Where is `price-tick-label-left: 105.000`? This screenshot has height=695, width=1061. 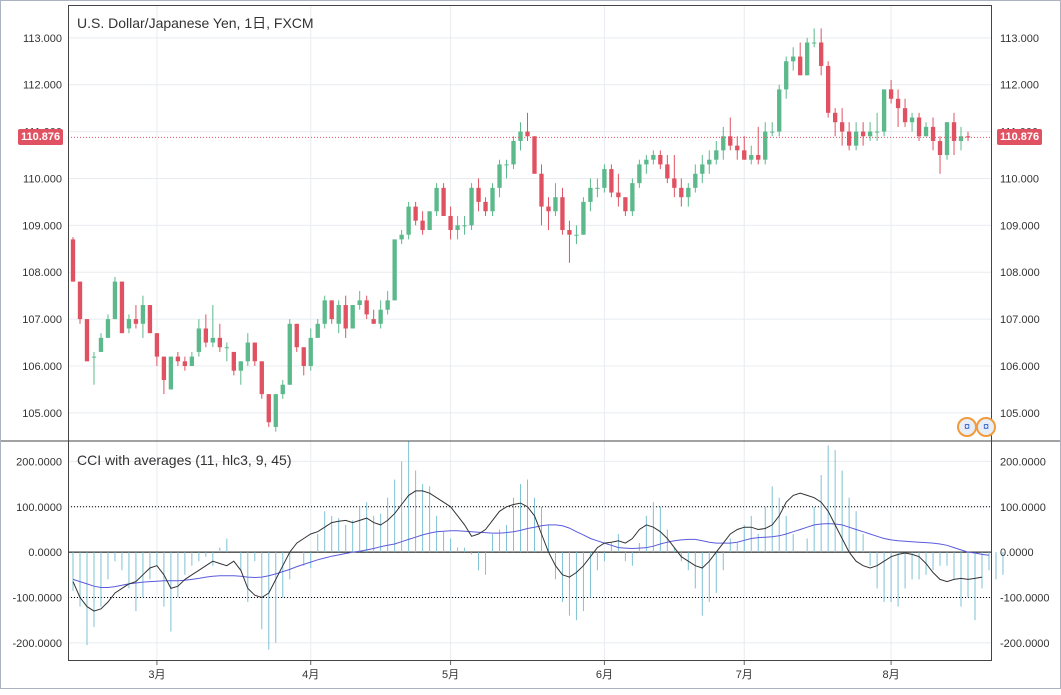 price-tick-label-left: 105.000 is located at coordinates (42, 414).